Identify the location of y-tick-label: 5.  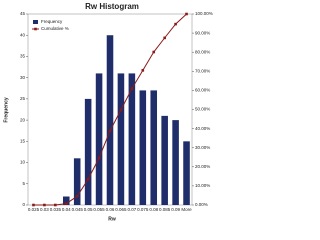
(23, 183).